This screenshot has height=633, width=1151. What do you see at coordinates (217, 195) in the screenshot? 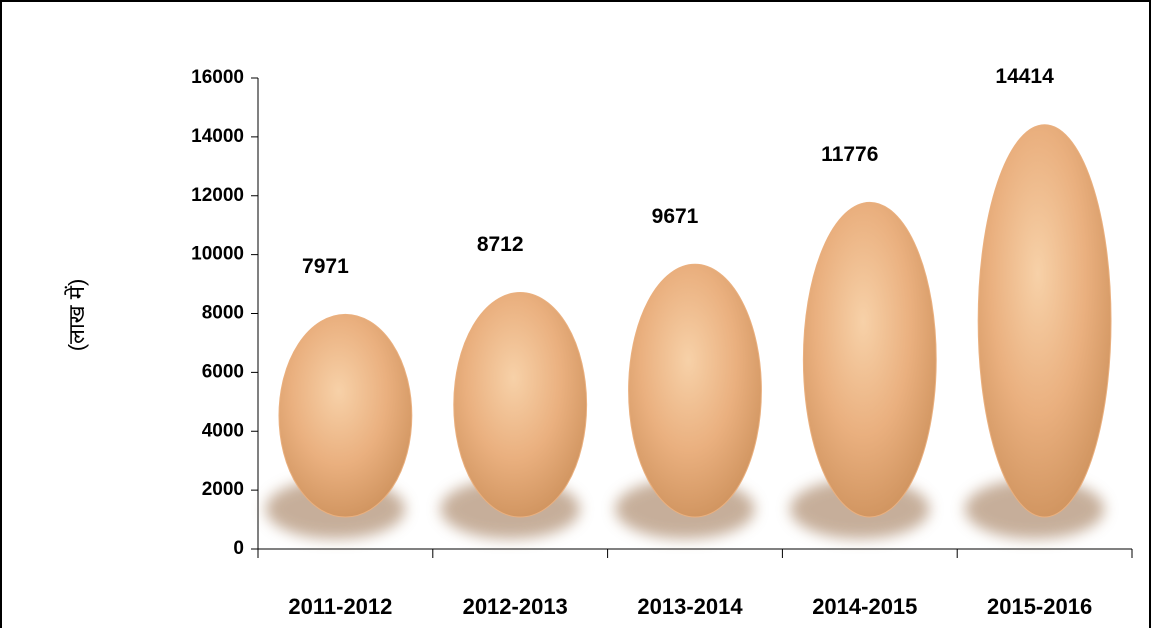
I see `y-tick-label: 12000` at bounding box center [217, 195].